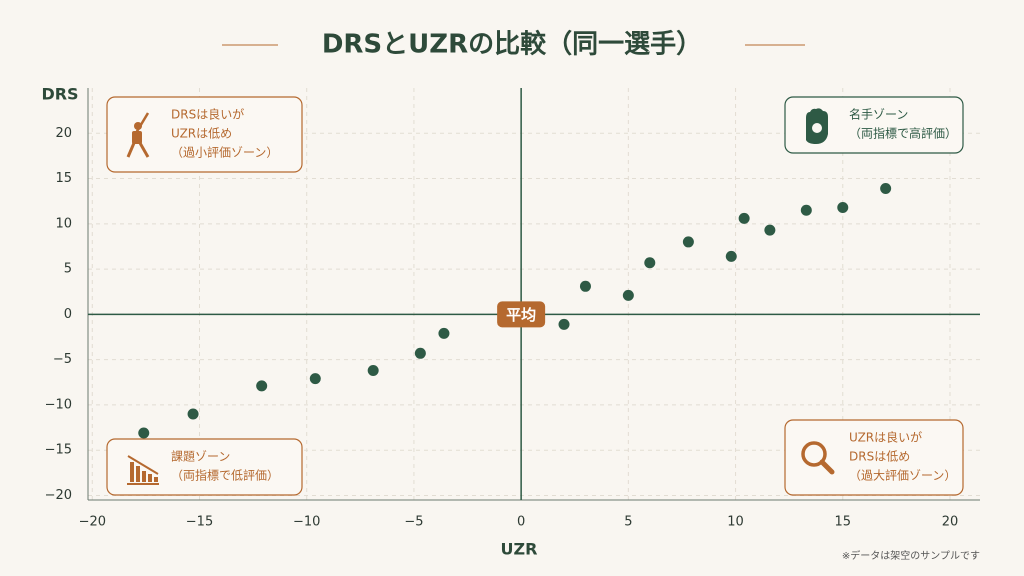  What do you see at coordinates (68, 269) in the screenshot?
I see `y-tick-label: 5` at bounding box center [68, 269].